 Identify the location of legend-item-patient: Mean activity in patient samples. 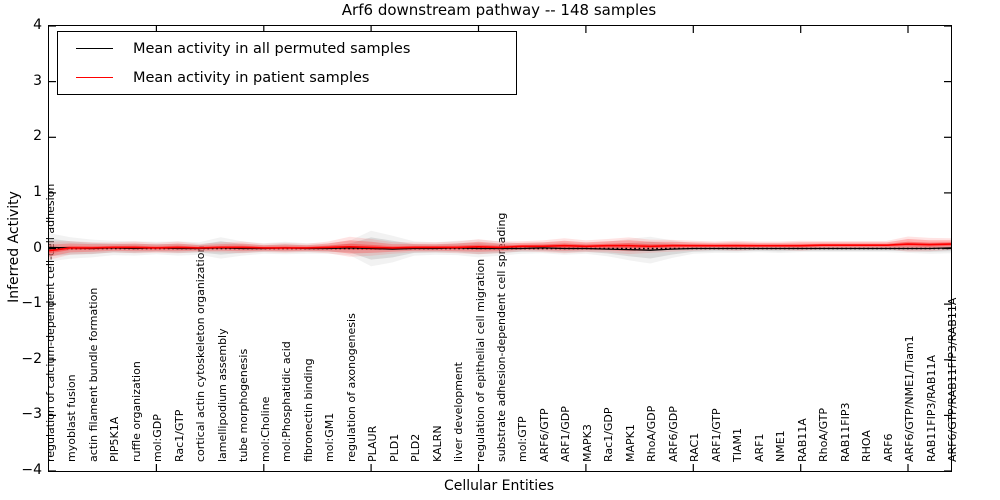
(287, 78).